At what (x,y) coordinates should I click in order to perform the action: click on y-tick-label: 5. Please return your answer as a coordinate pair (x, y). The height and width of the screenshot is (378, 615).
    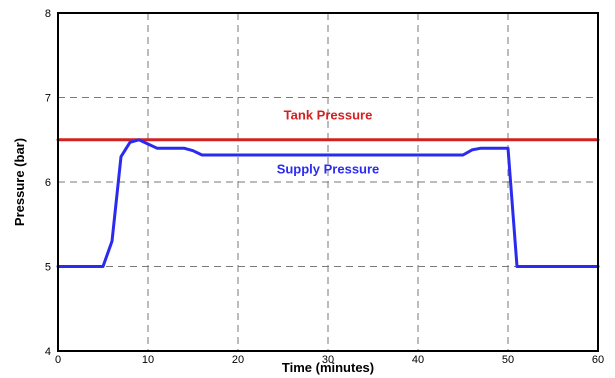
    Looking at the image, I should click on (48, 268).